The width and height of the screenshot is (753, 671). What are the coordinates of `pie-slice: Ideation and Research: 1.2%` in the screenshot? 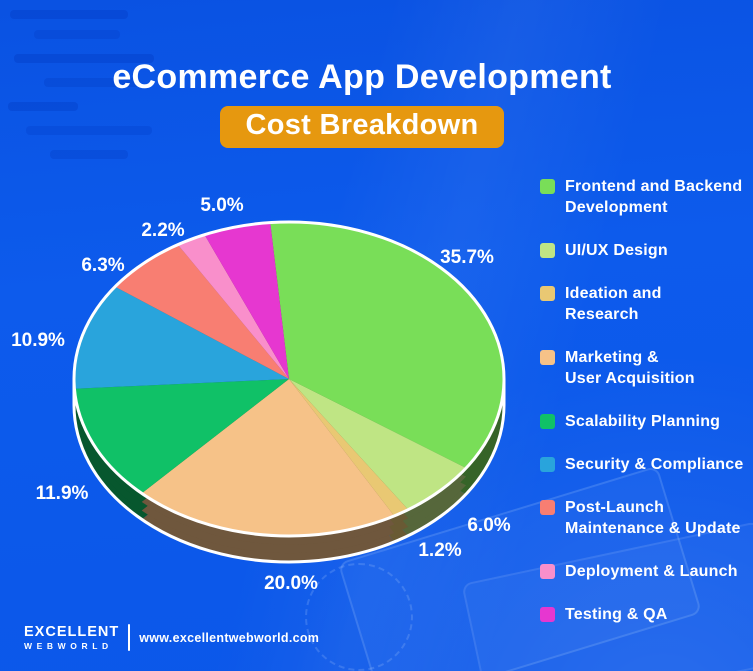 It's located at (349, 447).